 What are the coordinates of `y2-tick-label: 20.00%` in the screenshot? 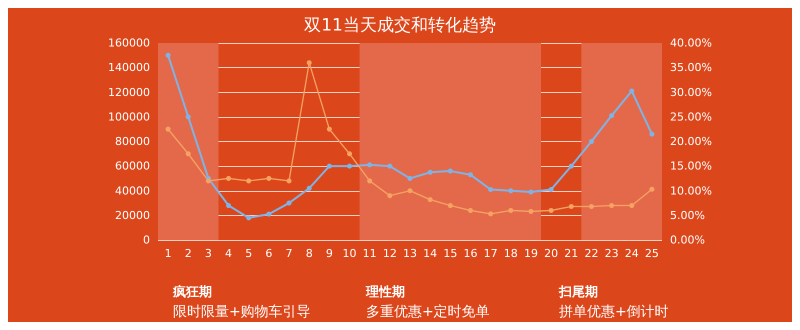 It's located at (691, 141).